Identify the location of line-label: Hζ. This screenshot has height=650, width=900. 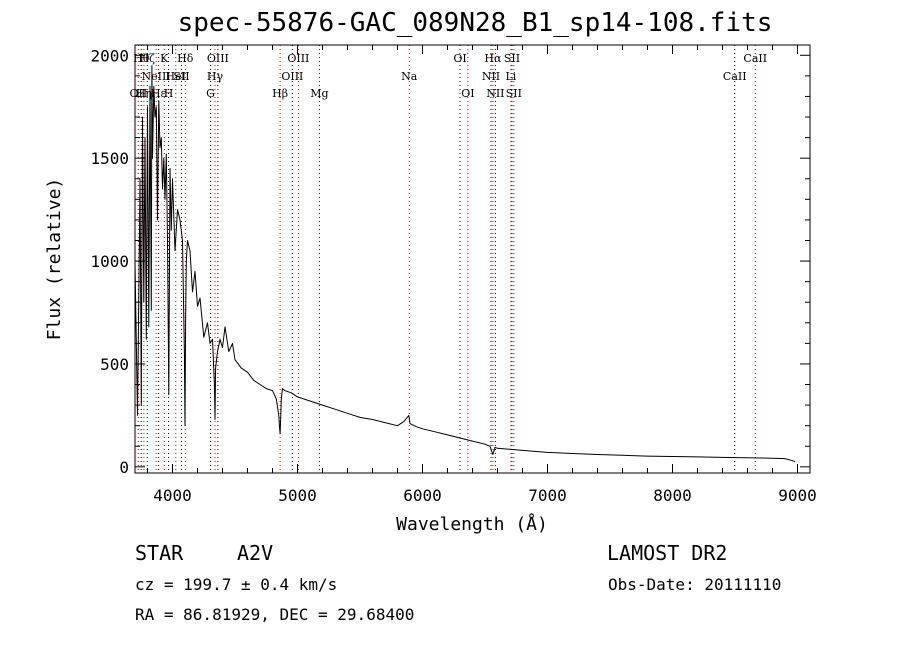
(147, 58).